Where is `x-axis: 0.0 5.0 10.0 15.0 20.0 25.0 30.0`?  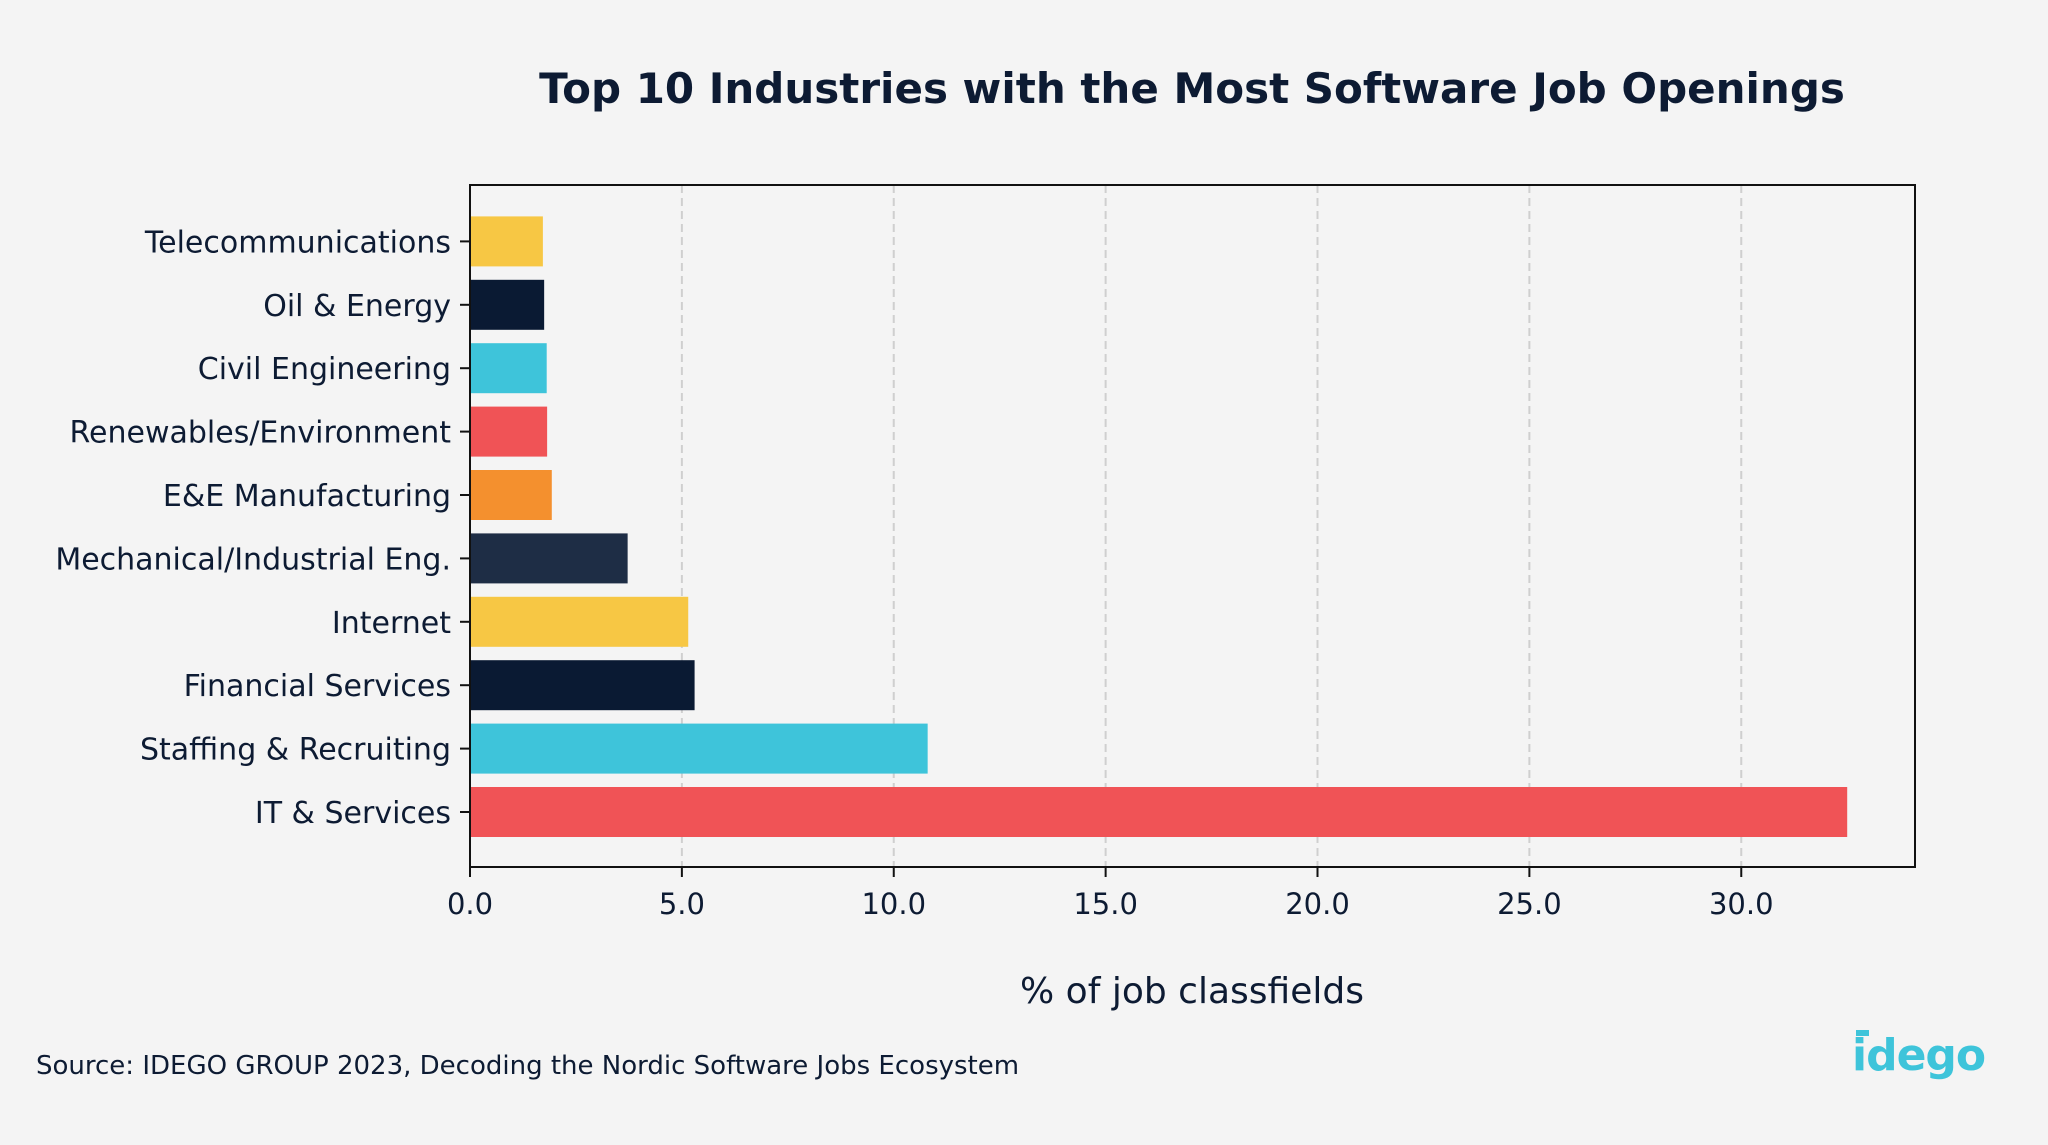 x-axis: 0.0 5.0 10.0 15.0 20.0 25.0 30.0 is located at coordinates (1110, 894).